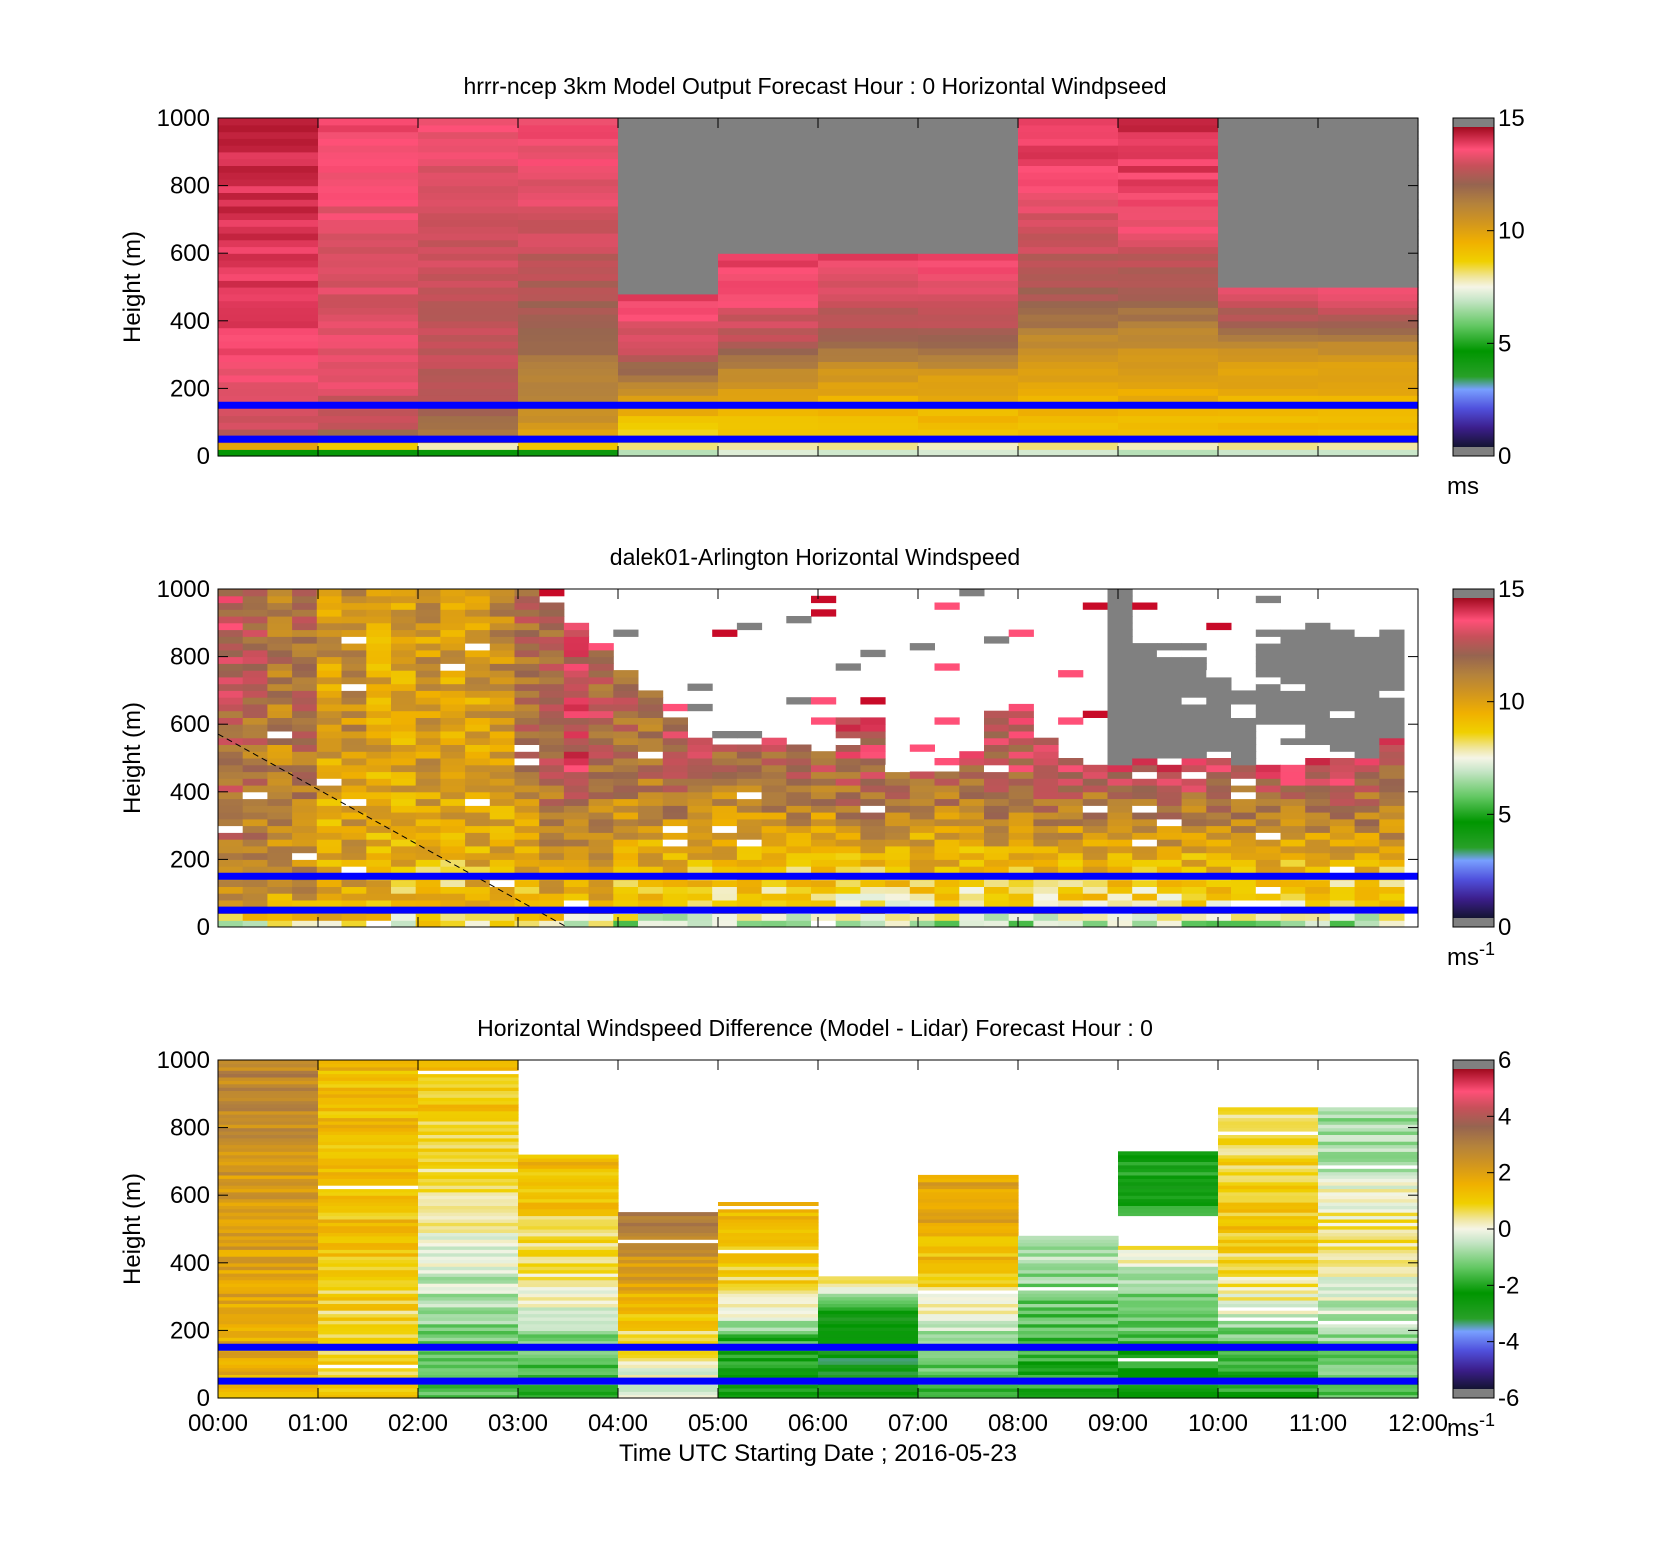  I want to click on colorbar-tick-label: -2, so click(1508, 1285).